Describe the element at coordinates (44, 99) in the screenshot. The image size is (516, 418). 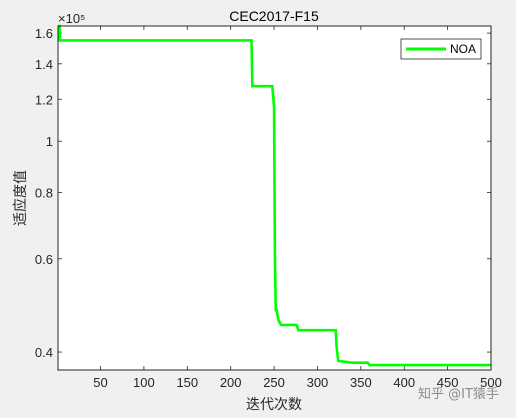
I see `y-tick-label: 1.2` at that location.